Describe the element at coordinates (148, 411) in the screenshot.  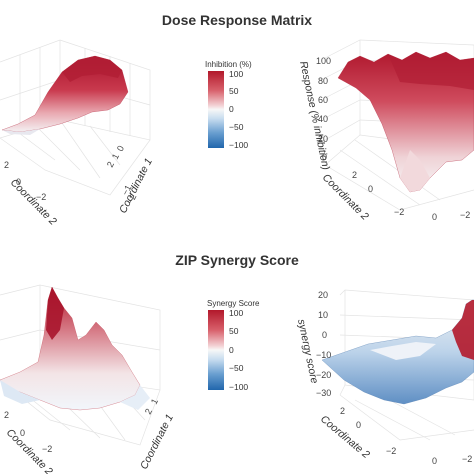
I see `p3-xtick-1: 2` at that location.